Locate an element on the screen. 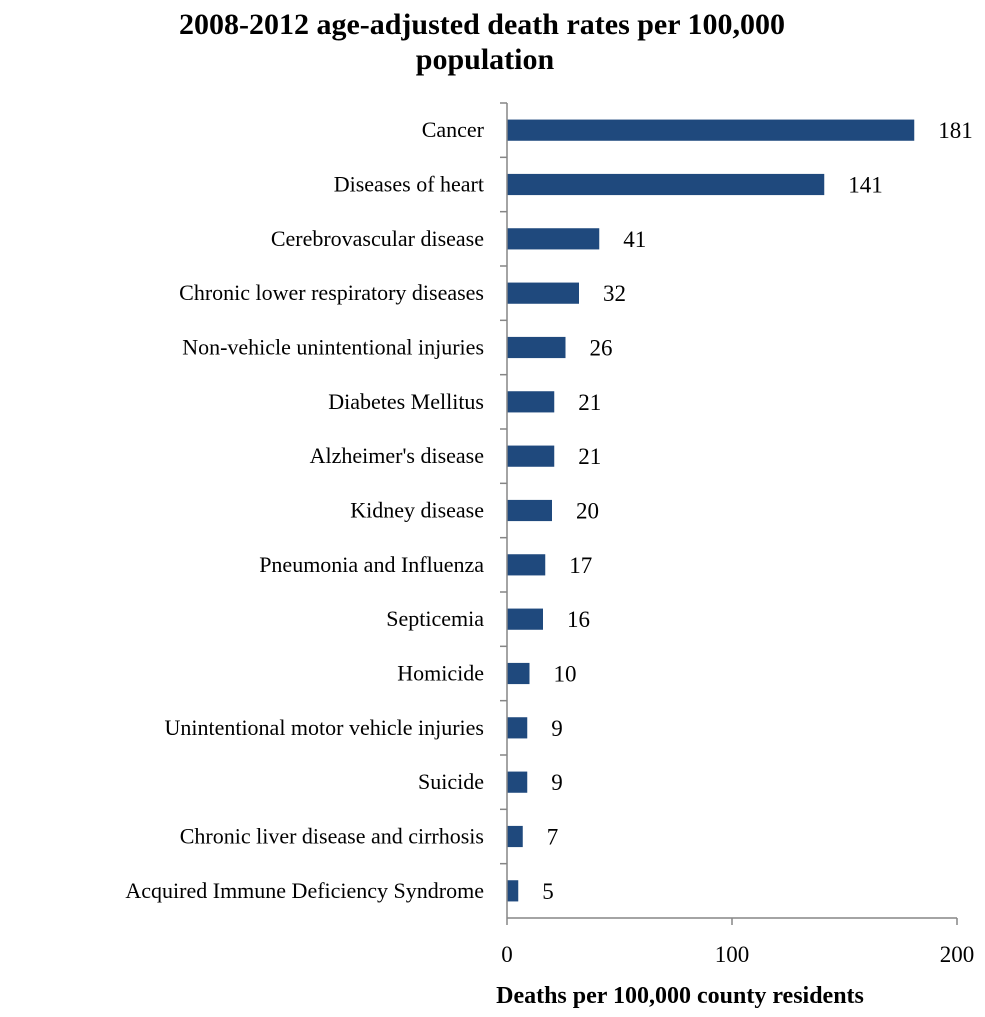 The height and width of the screenshot is (1017, 985). x-axis-ticks: 0 100 200 is located at coordinates (737, 942).